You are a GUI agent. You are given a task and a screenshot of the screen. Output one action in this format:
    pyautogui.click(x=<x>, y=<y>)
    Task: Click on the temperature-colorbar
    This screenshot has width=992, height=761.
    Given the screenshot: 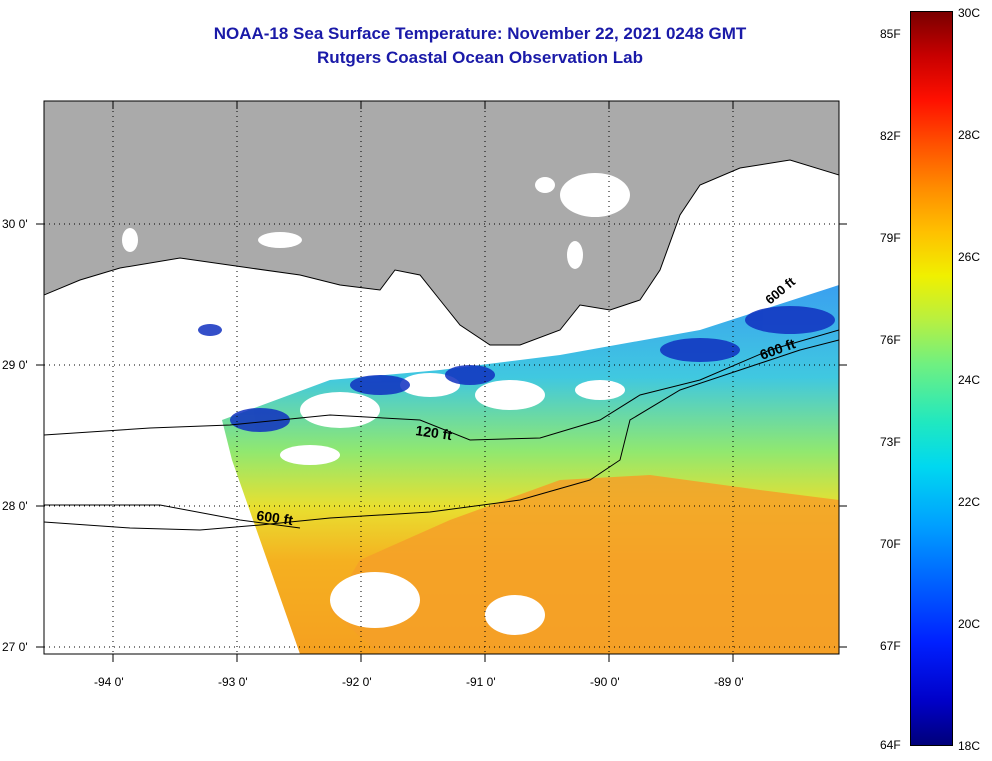 What is the action you would take?
    pyautogui.click(x=931, y=378)
    